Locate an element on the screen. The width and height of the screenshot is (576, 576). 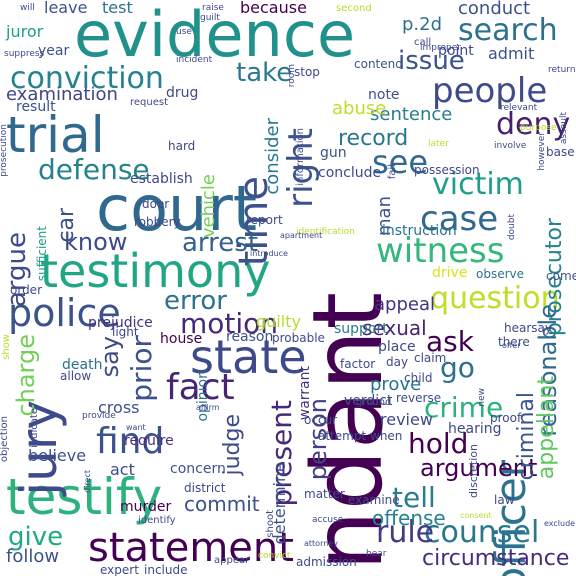
word: note is located at coordinates (384, 95).